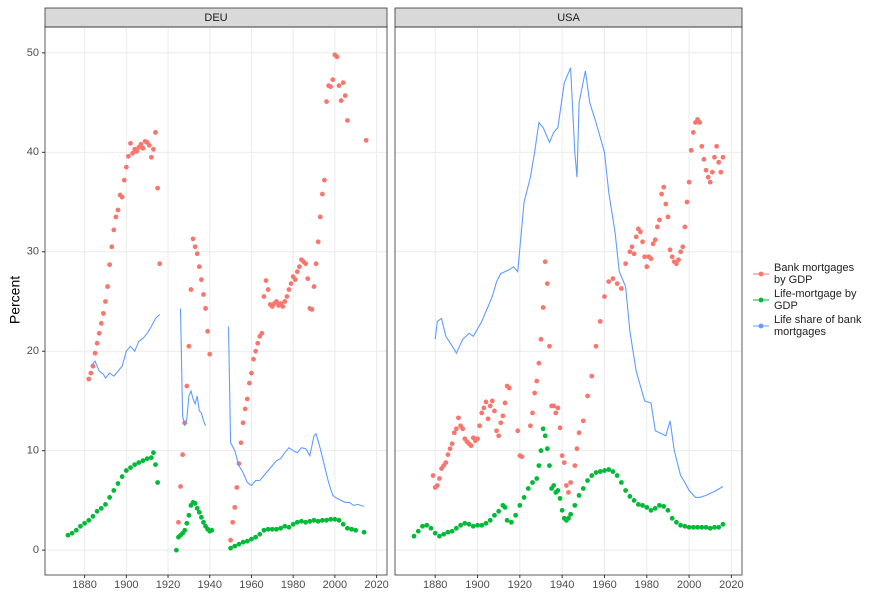  Describe the element at coordinates (809, 274) in the screenshot. I see `legend-item: Bank mortgages by GDP` at that location.